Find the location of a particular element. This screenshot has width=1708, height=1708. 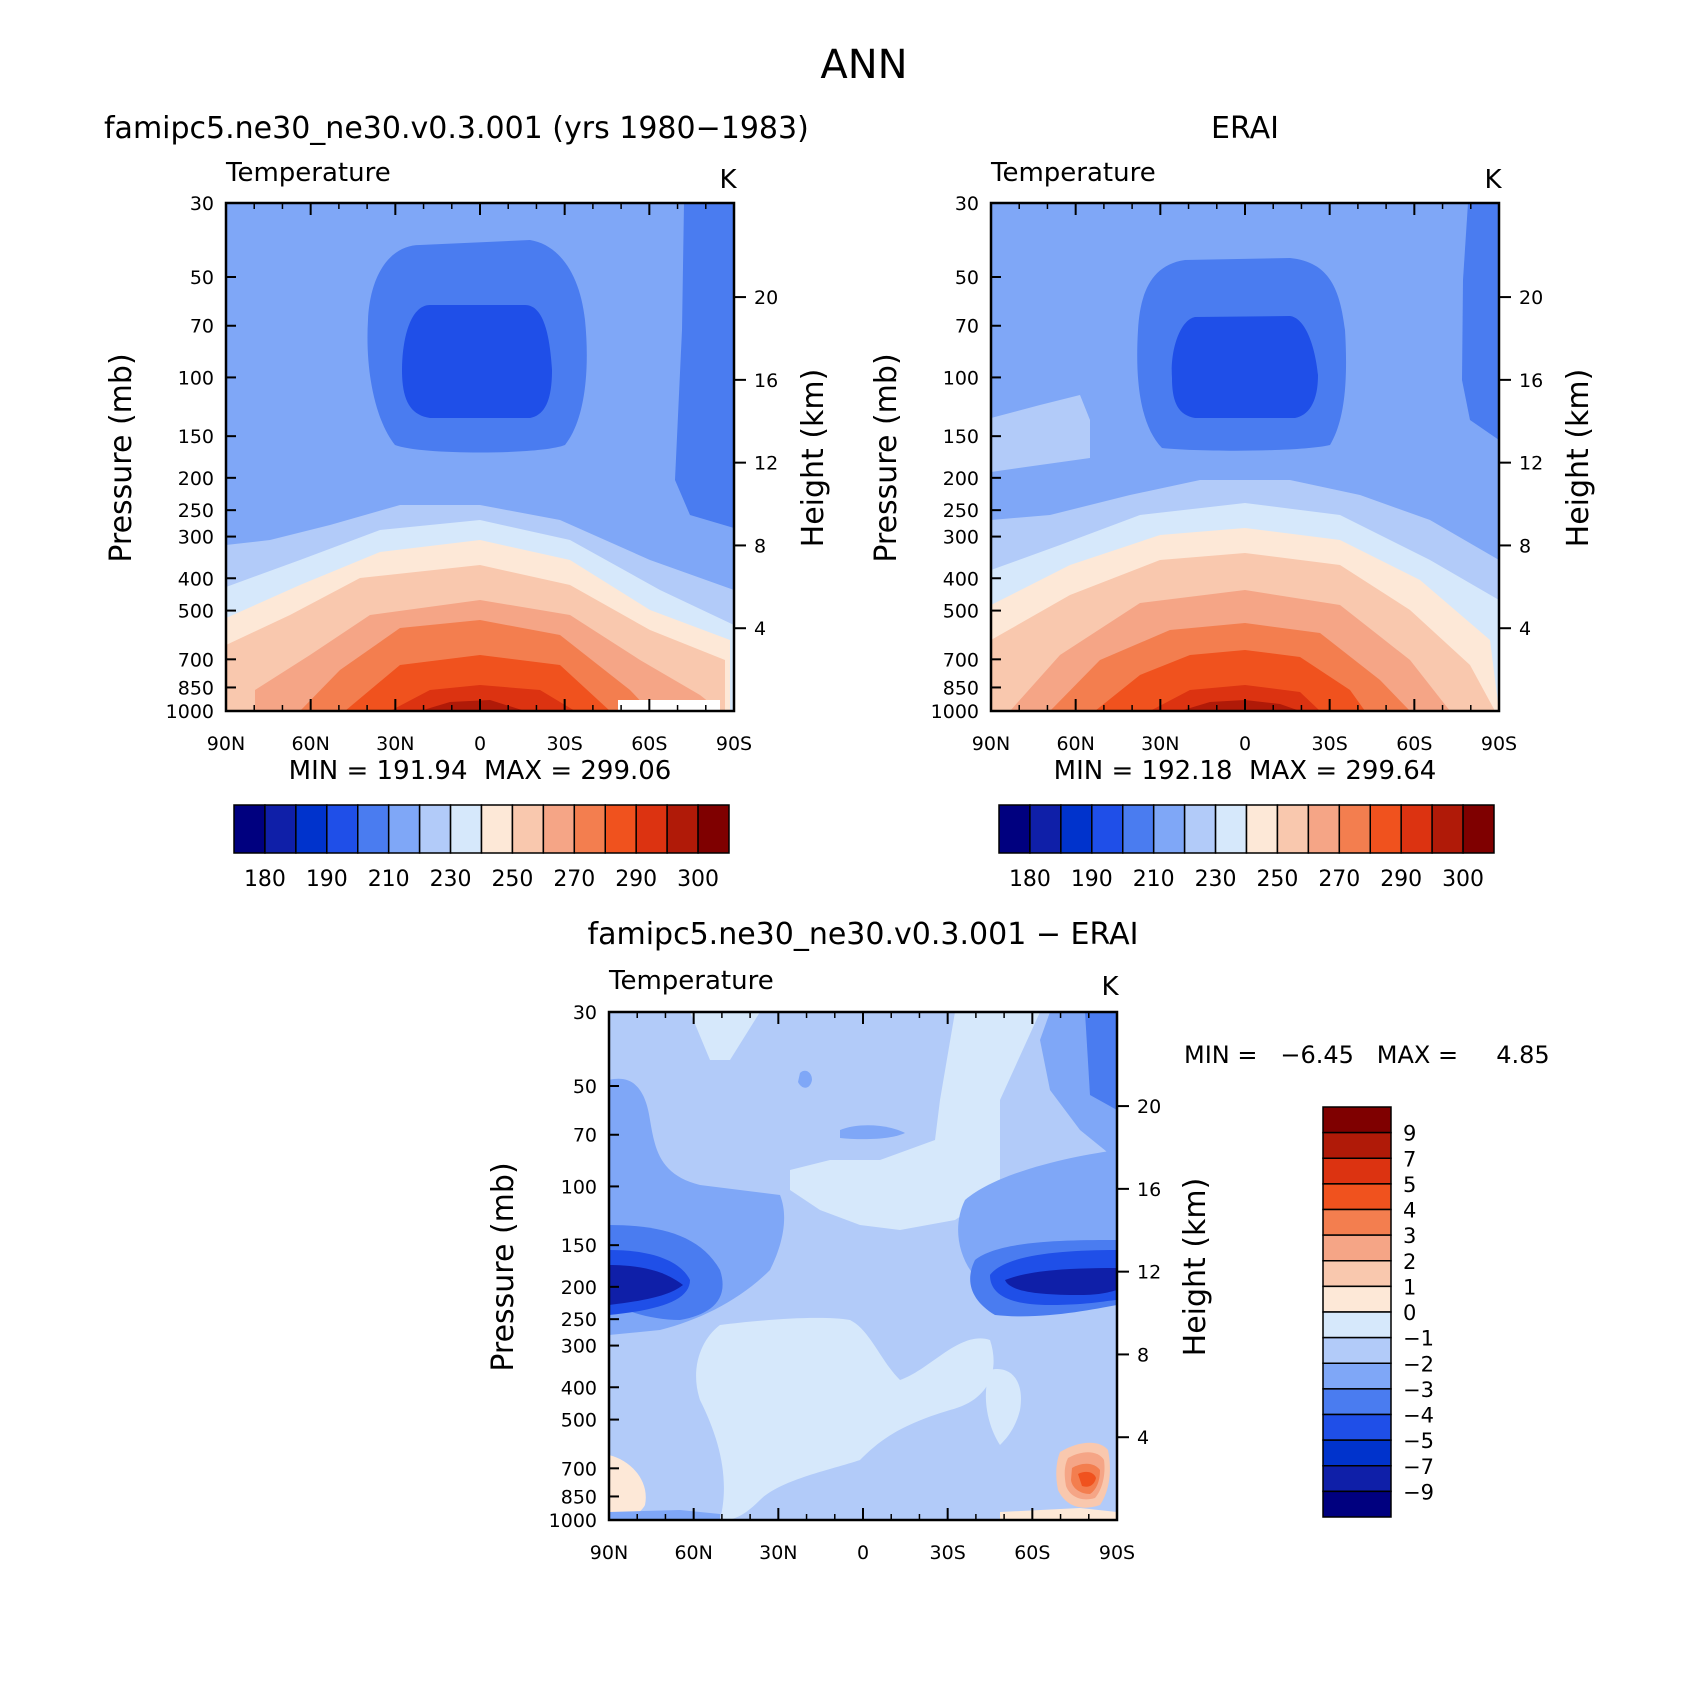

missing-data-mask is located at coordinates (669, 705).